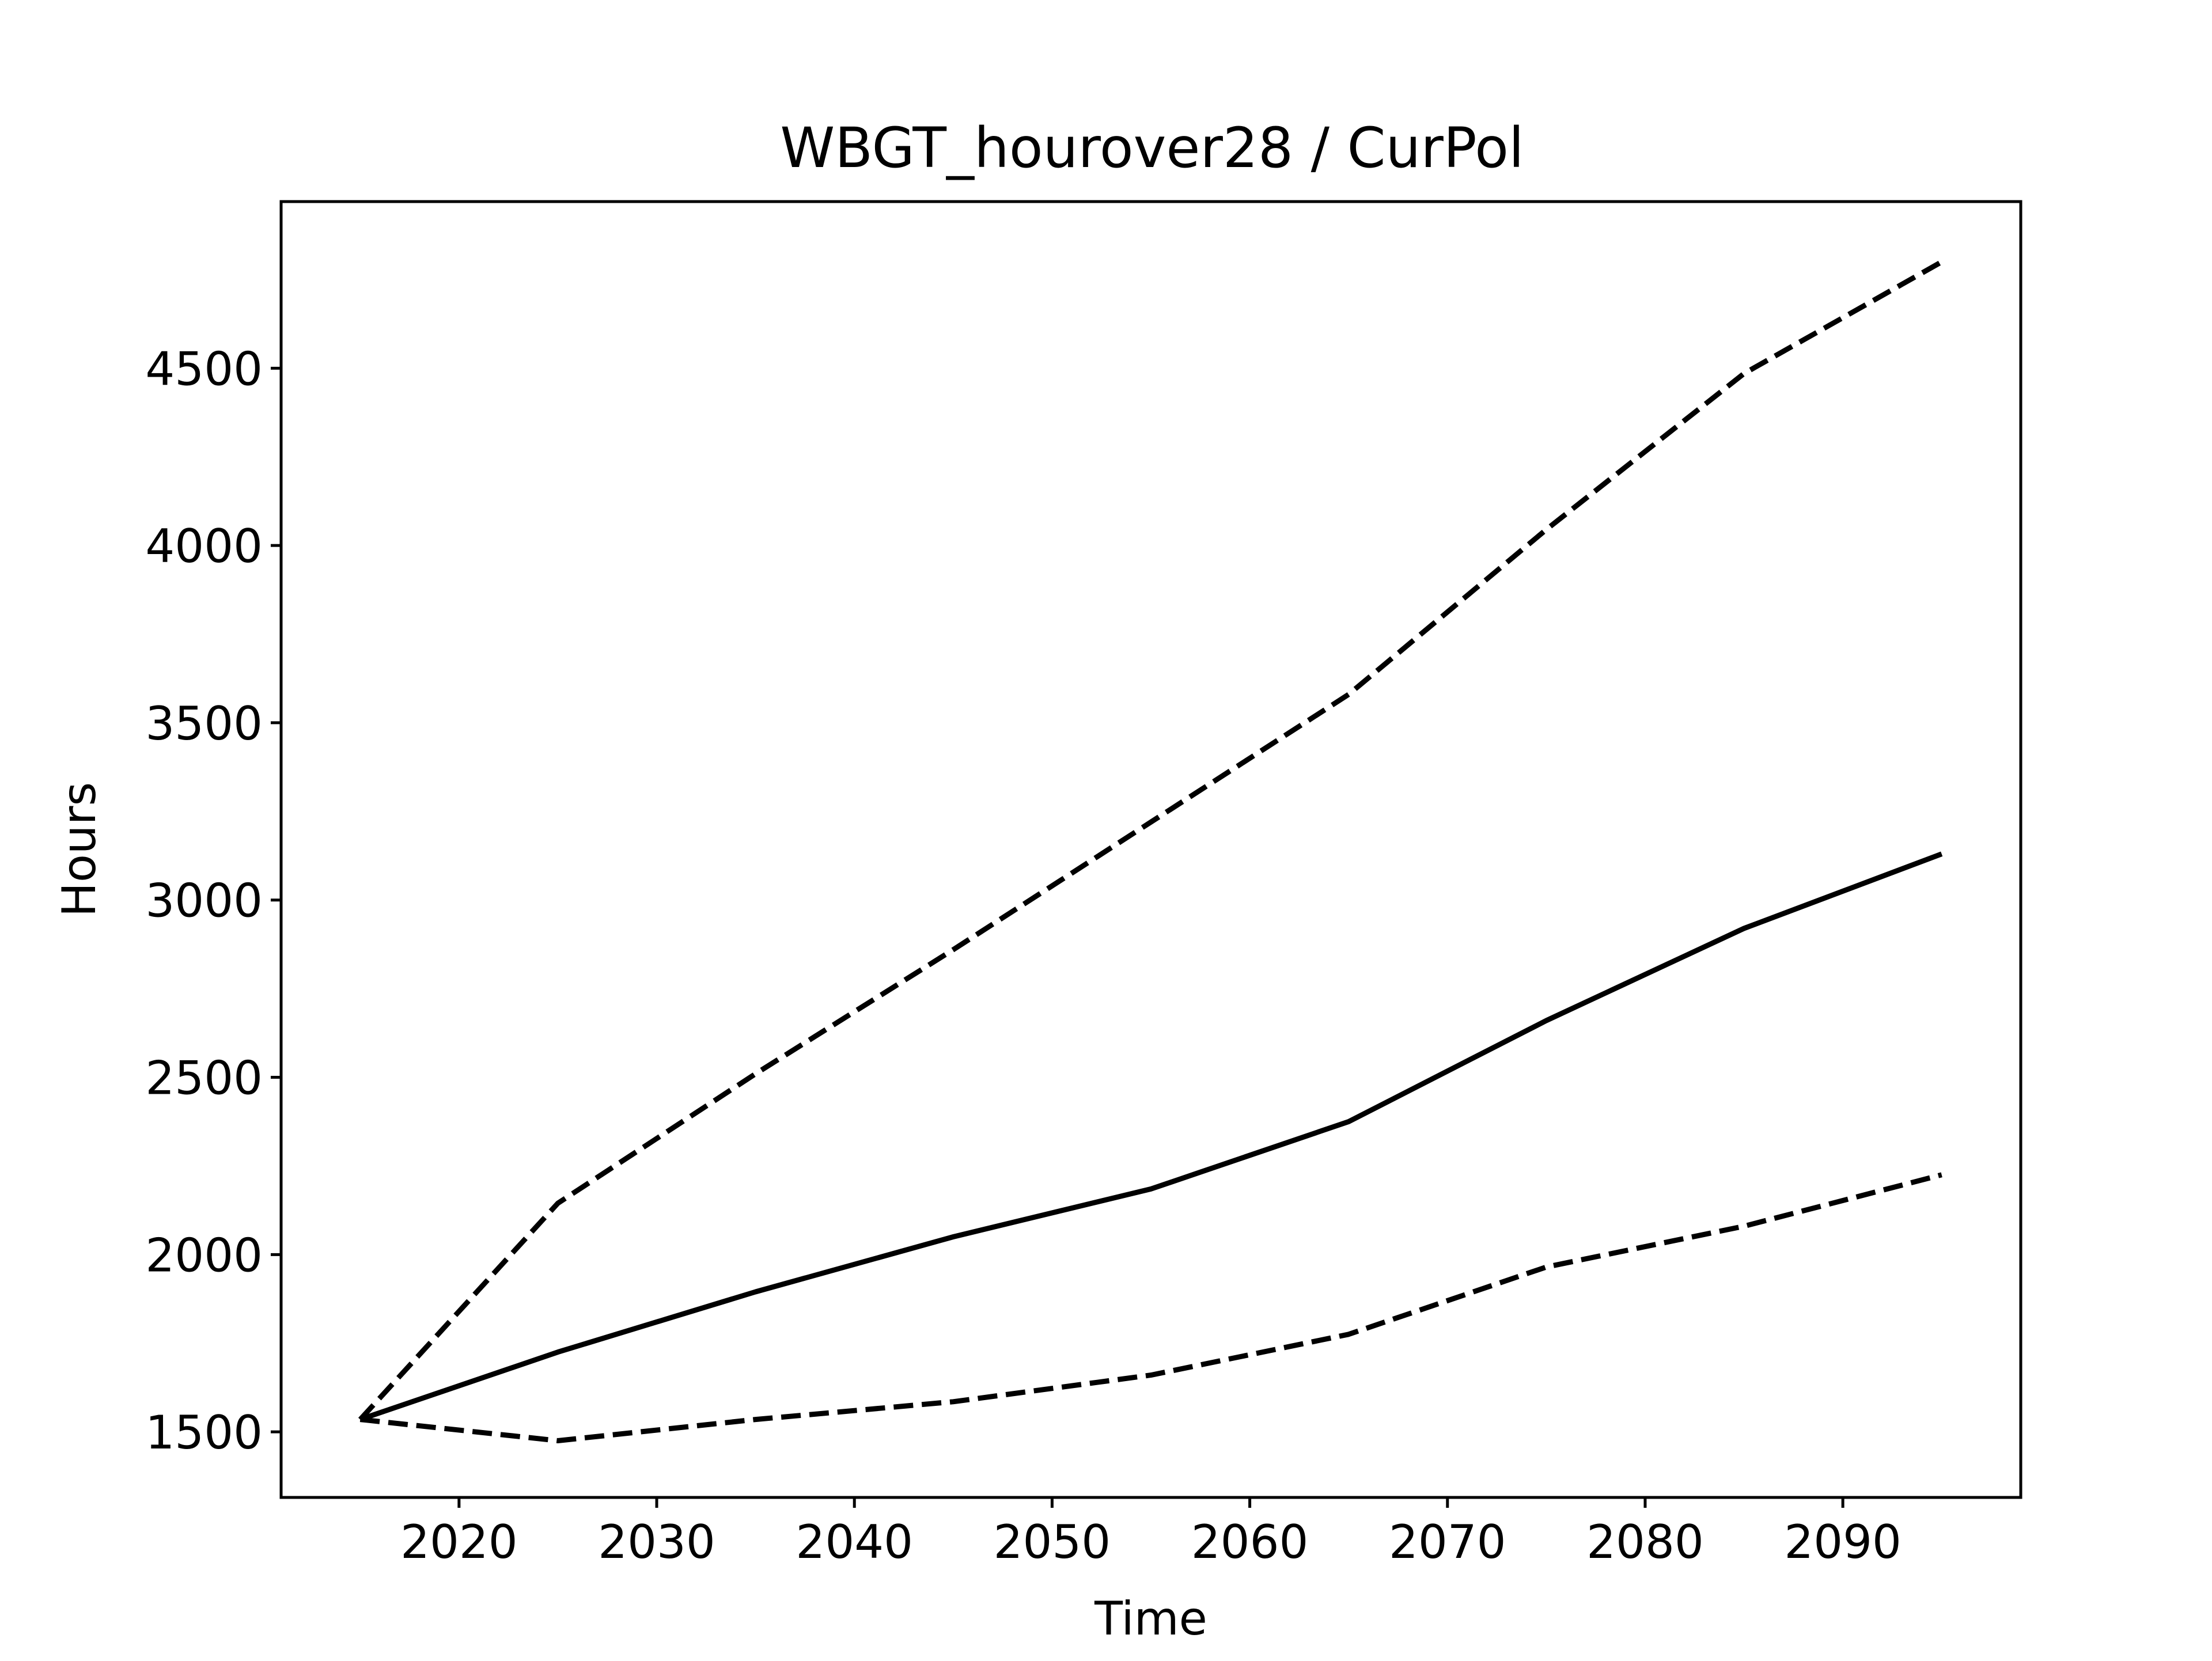 Image resolution: width=2212 pixels, height=1661 pixels. Describe the element at coordinates (204, 369) in the screenshot. I see `y-tick-label: 4500` at that location.